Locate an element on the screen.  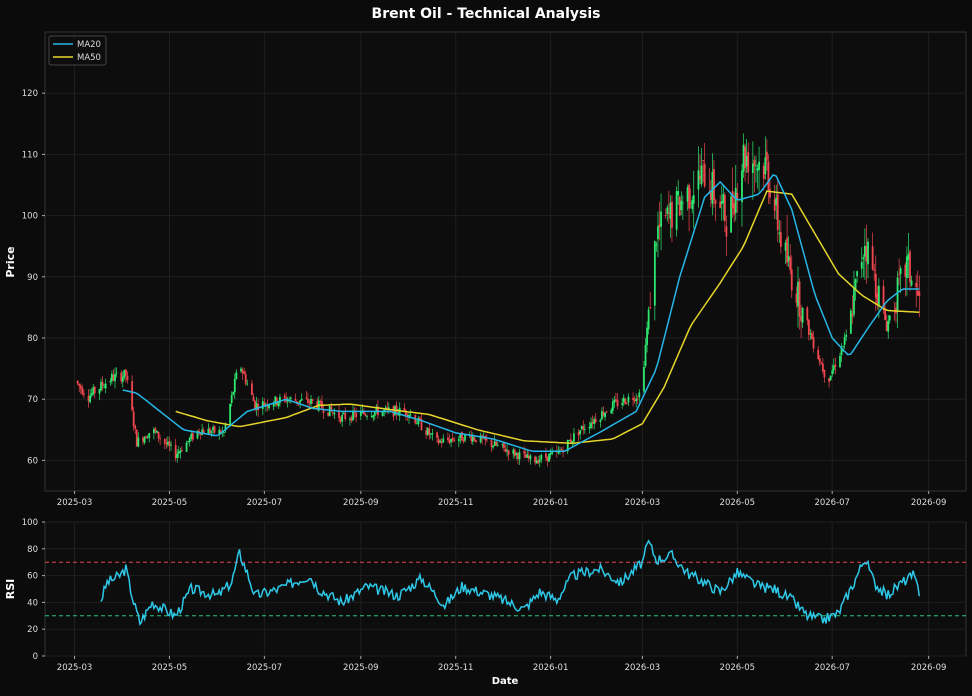
rsi-y-ticks: 0 20 40 60 80 100 is located at coordinates (33, 590).